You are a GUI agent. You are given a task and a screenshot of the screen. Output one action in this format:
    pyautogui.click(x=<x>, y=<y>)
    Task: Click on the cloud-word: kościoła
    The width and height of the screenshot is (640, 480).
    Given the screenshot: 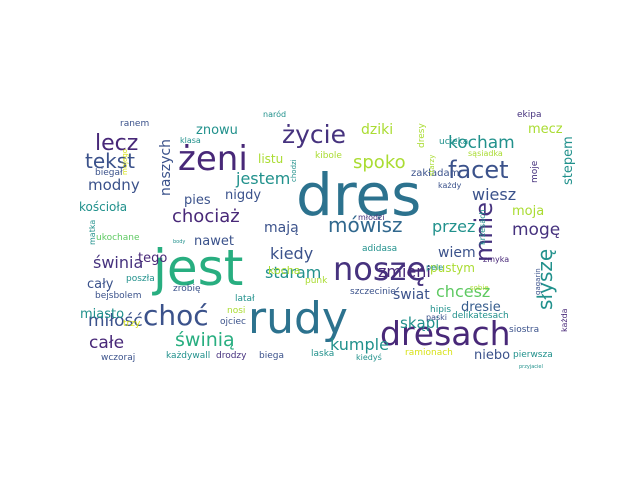 What is the action you would take?
    pyautogui.click(x=103, y=207)
    